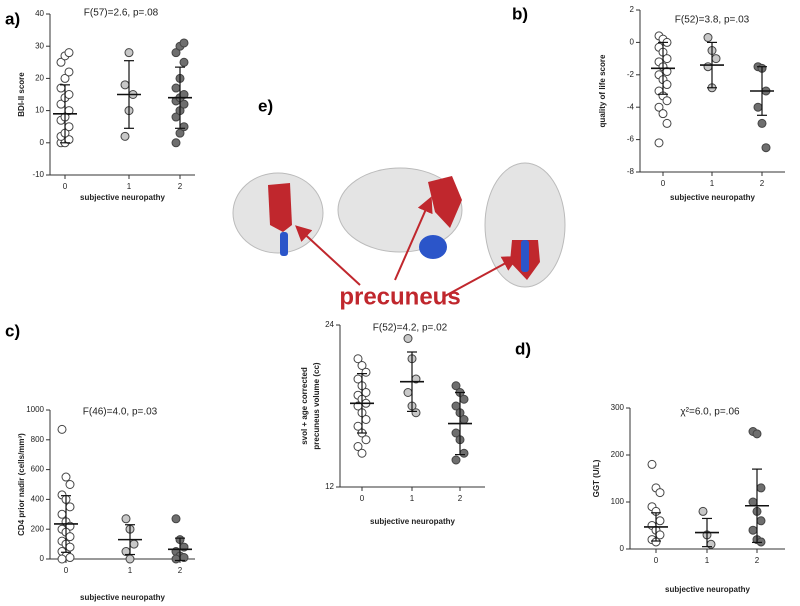  What do you see at coordinates (329, 486) in the screenshot?
I see `y-tick-label: 12` at bounding box center [329, 486].